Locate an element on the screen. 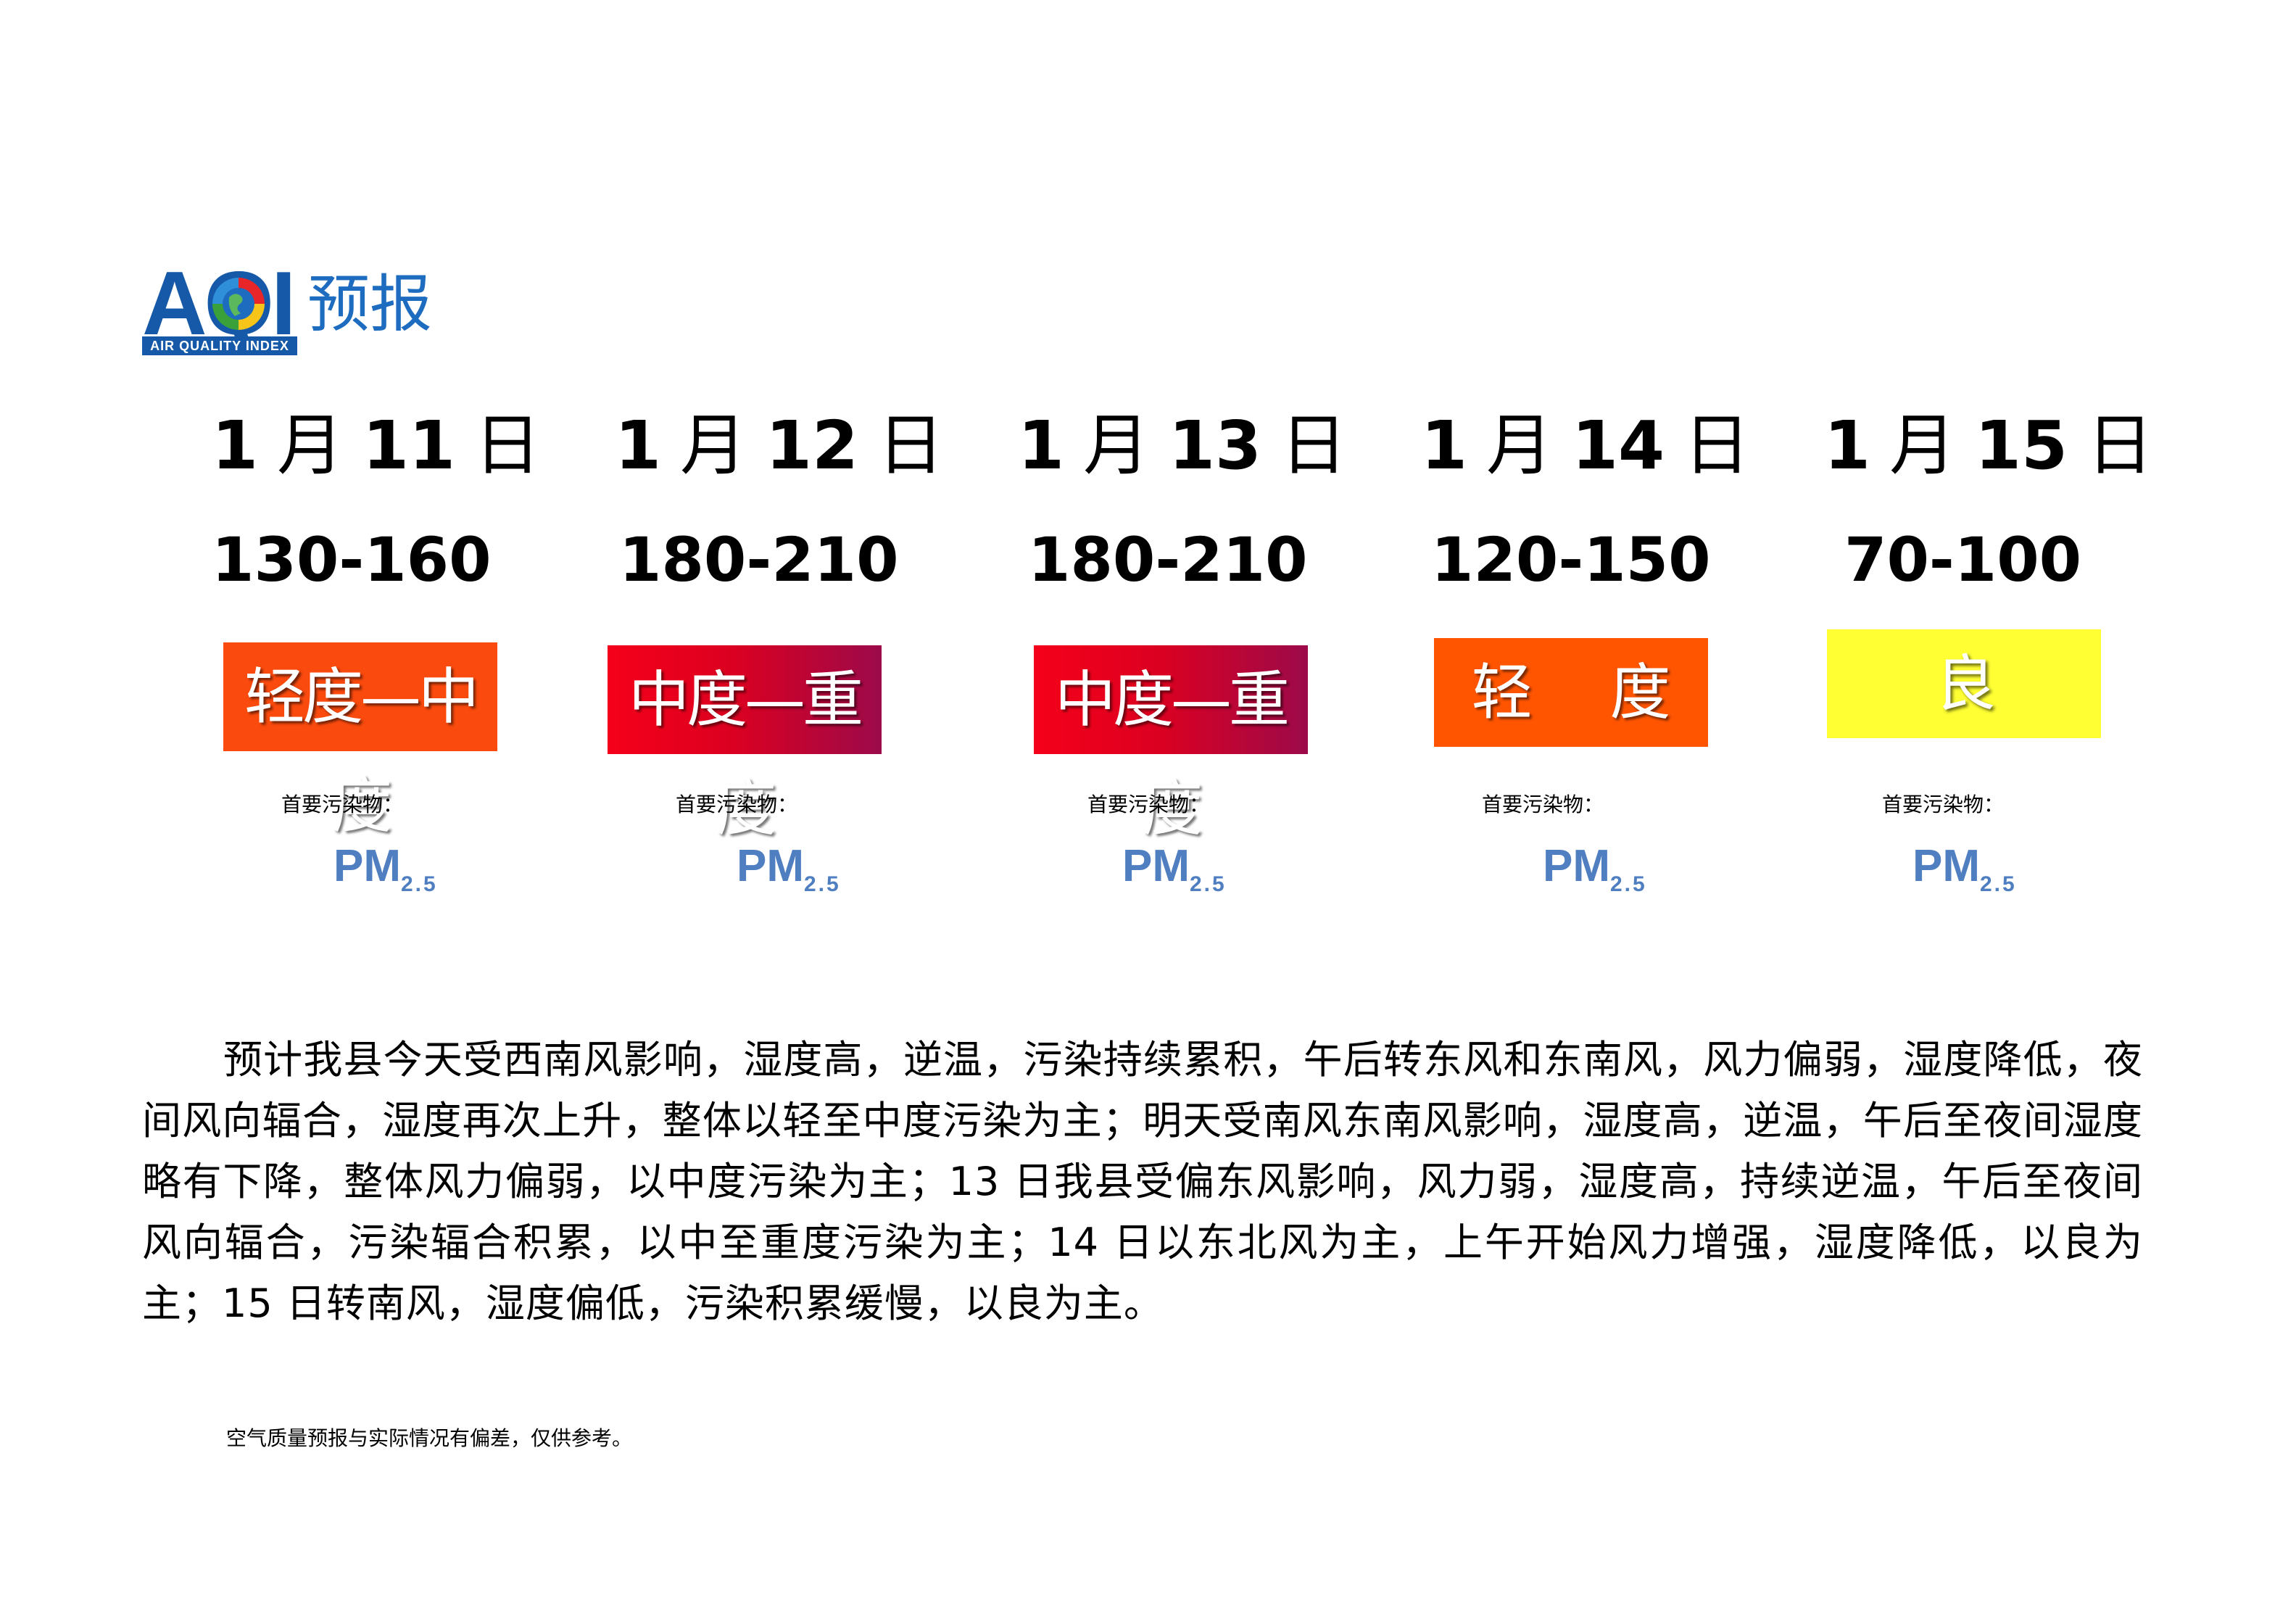 This screenshot has height=1622, width=2296. aqi-level-badge: 轻 度 is located at coordinates (1571, 692).